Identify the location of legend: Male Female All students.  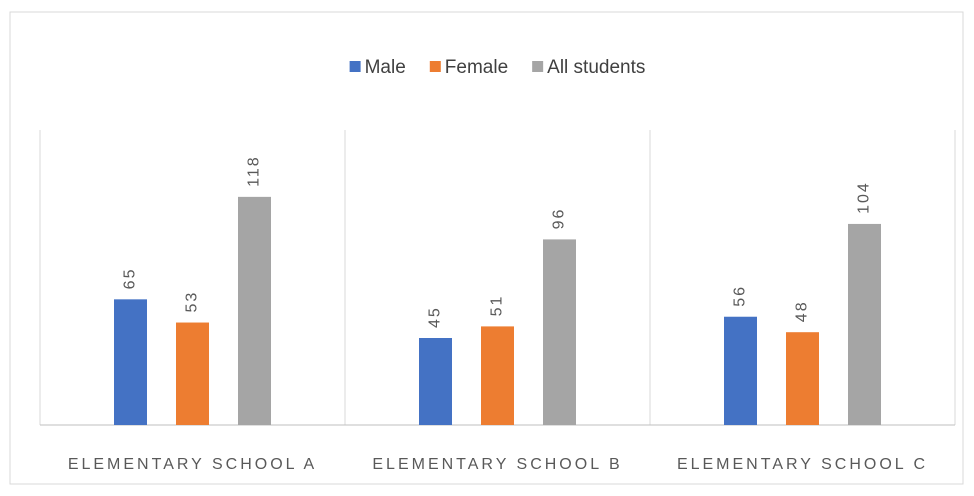
(497, 67).